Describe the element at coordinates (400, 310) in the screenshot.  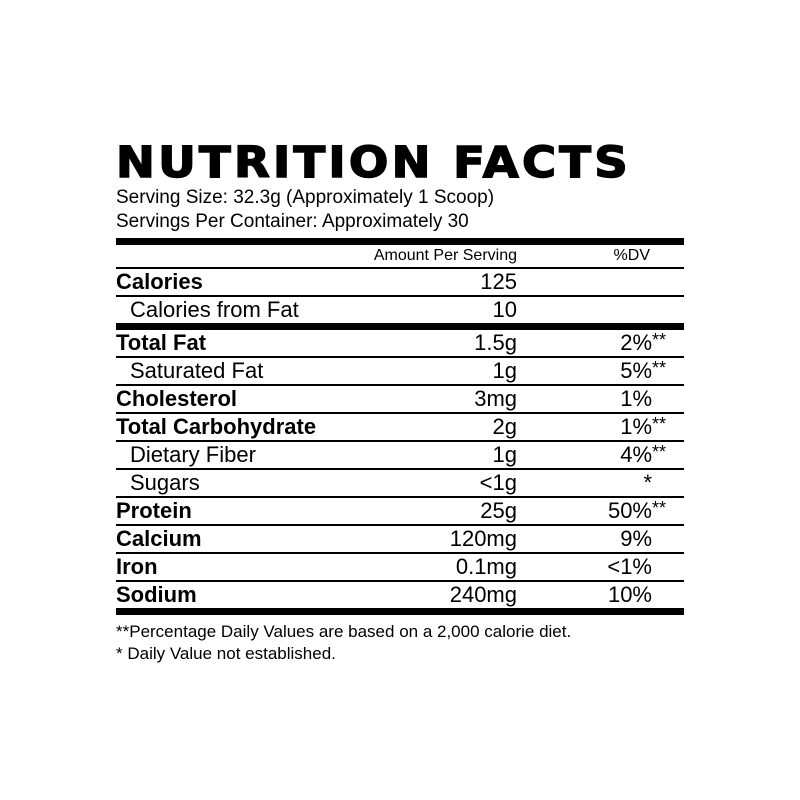
I see `nutrient-row: Calories from Fat 10` at that location.